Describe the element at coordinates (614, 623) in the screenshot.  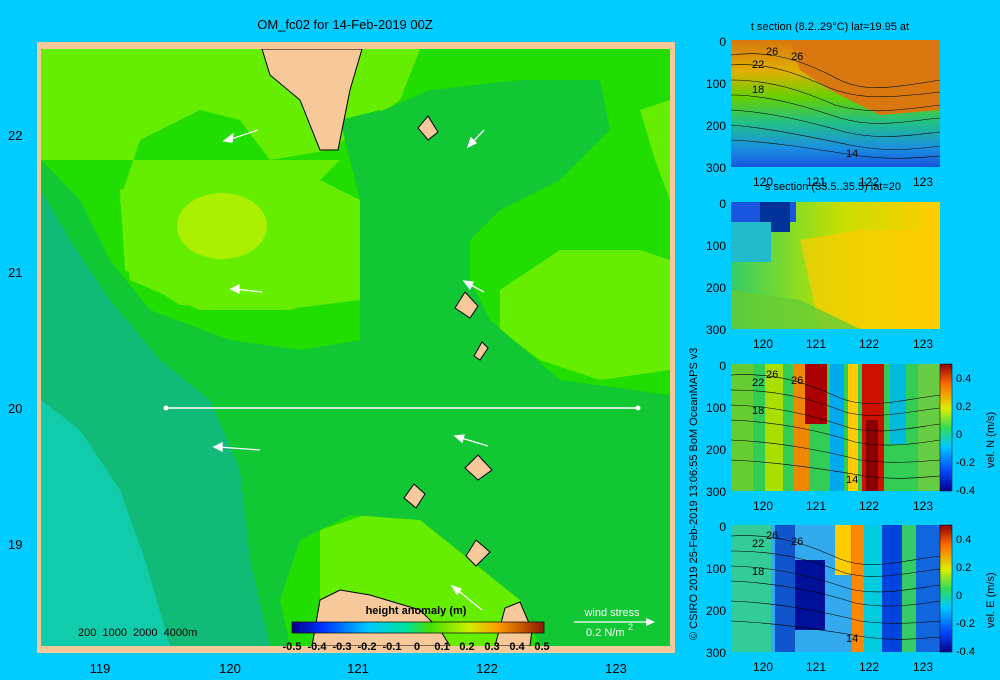
I see `wind-scale: wind stress 0.2 N/m 2` at that location.